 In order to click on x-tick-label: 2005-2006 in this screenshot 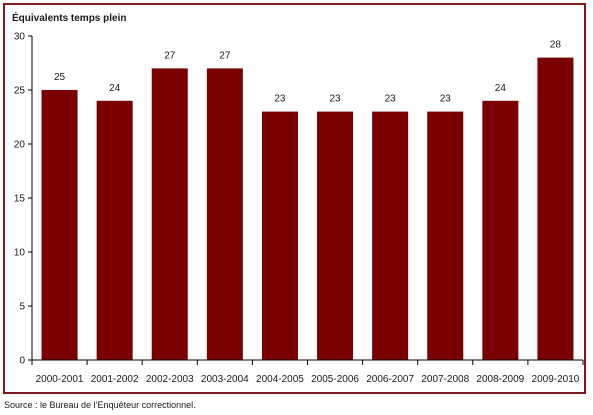, I will do `click(335, 379)`.